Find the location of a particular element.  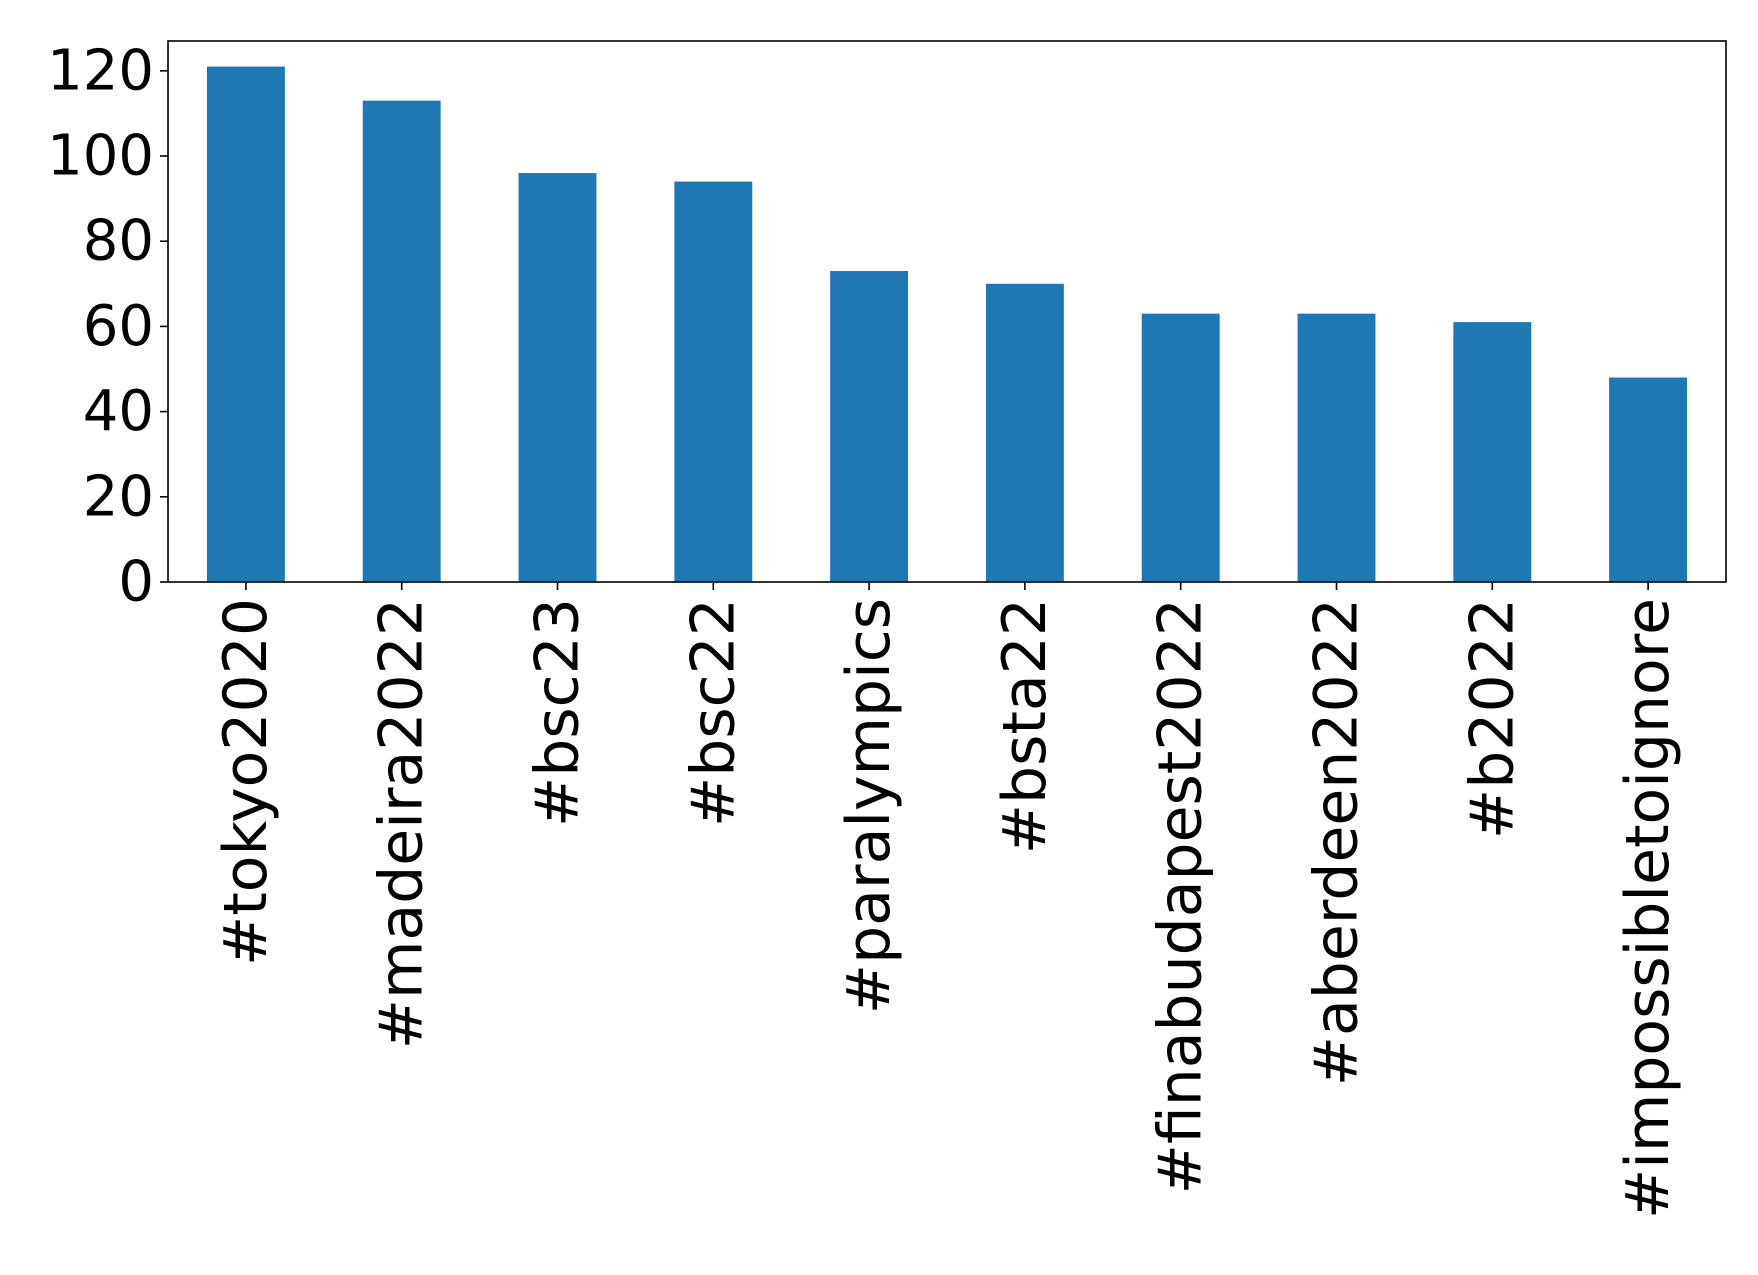

bar-bsta22 is located at coordinates (1024, 432).